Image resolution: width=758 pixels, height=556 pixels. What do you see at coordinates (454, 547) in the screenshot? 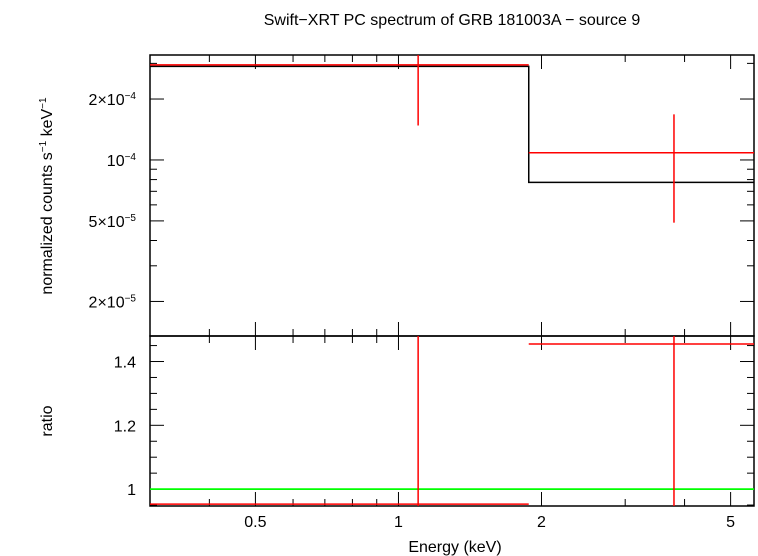
I see `x-axis-label: Energy (keV)` at bounding box center [454, 547].